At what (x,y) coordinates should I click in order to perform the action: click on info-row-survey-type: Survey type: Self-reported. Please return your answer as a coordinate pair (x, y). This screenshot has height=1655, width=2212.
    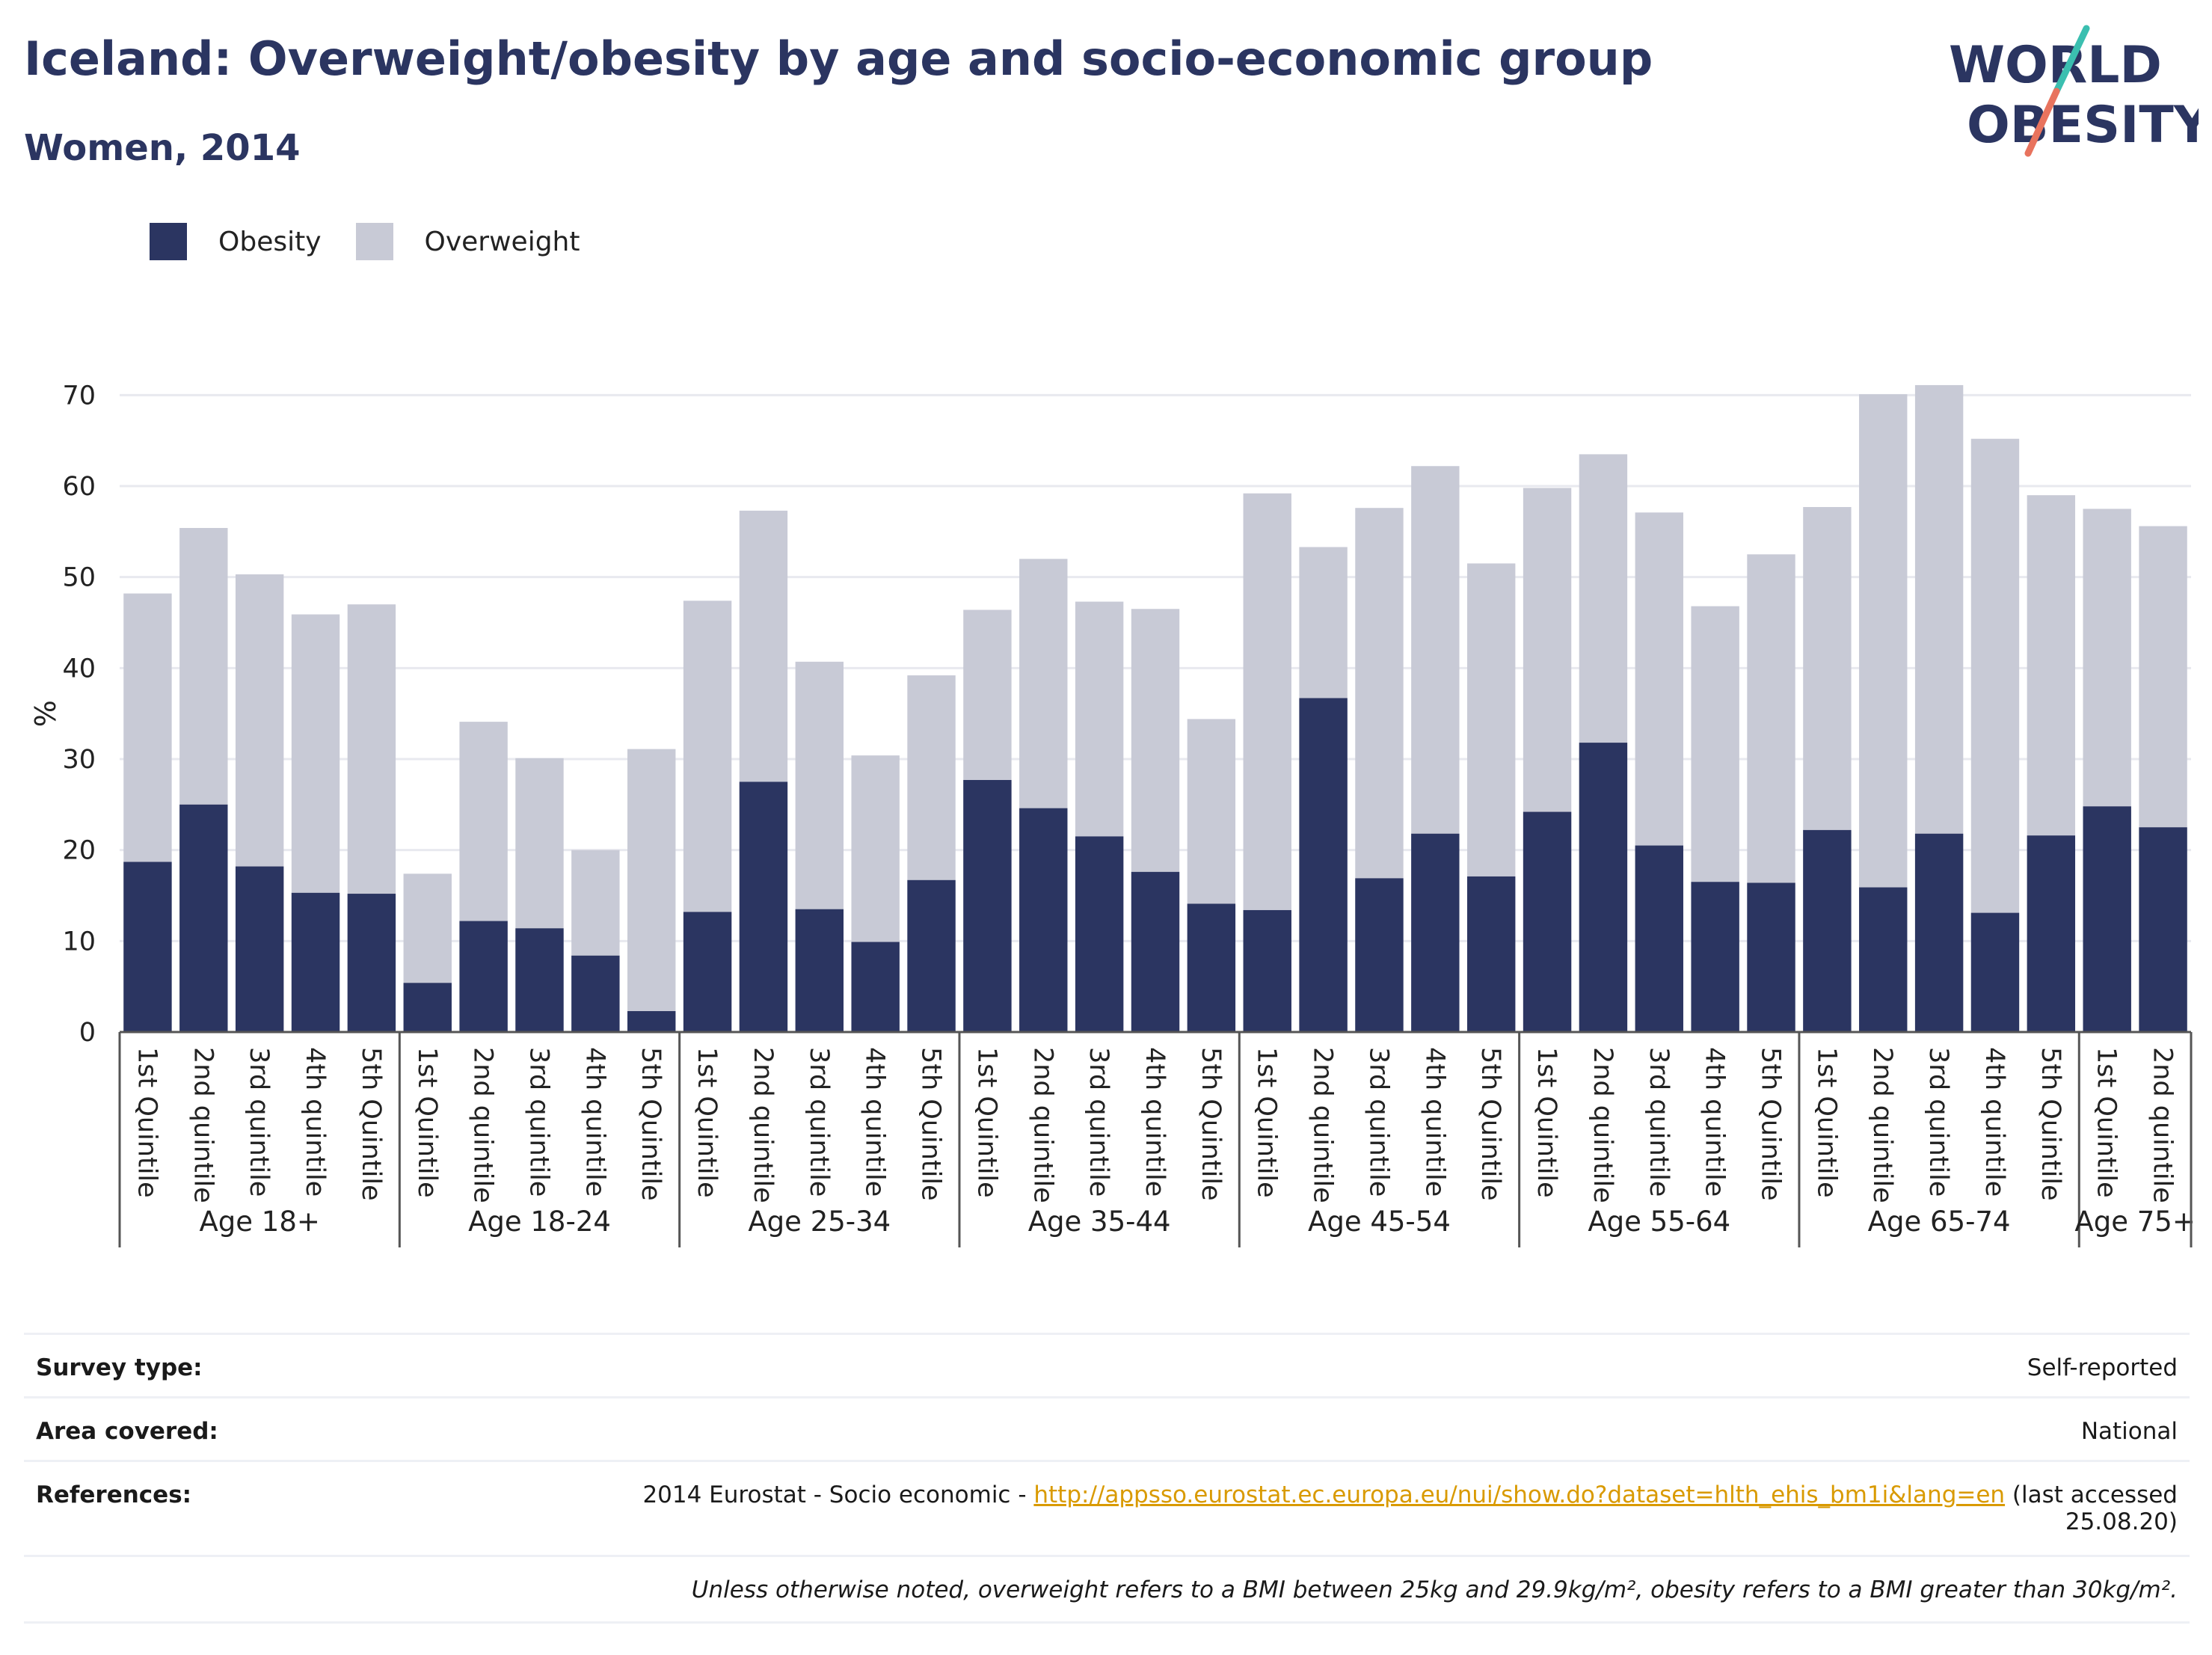
    Looking at the image, I should click on (1107, 1364).